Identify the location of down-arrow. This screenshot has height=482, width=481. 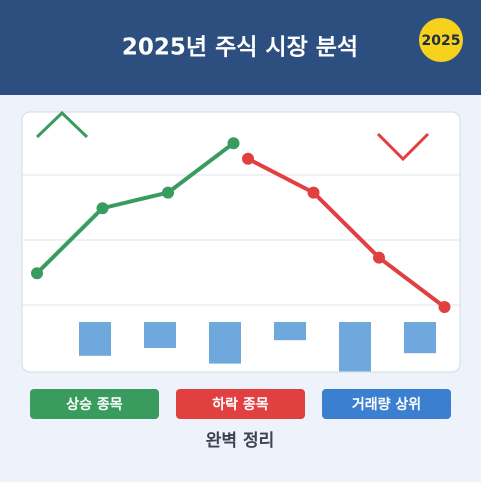
(403, 147).